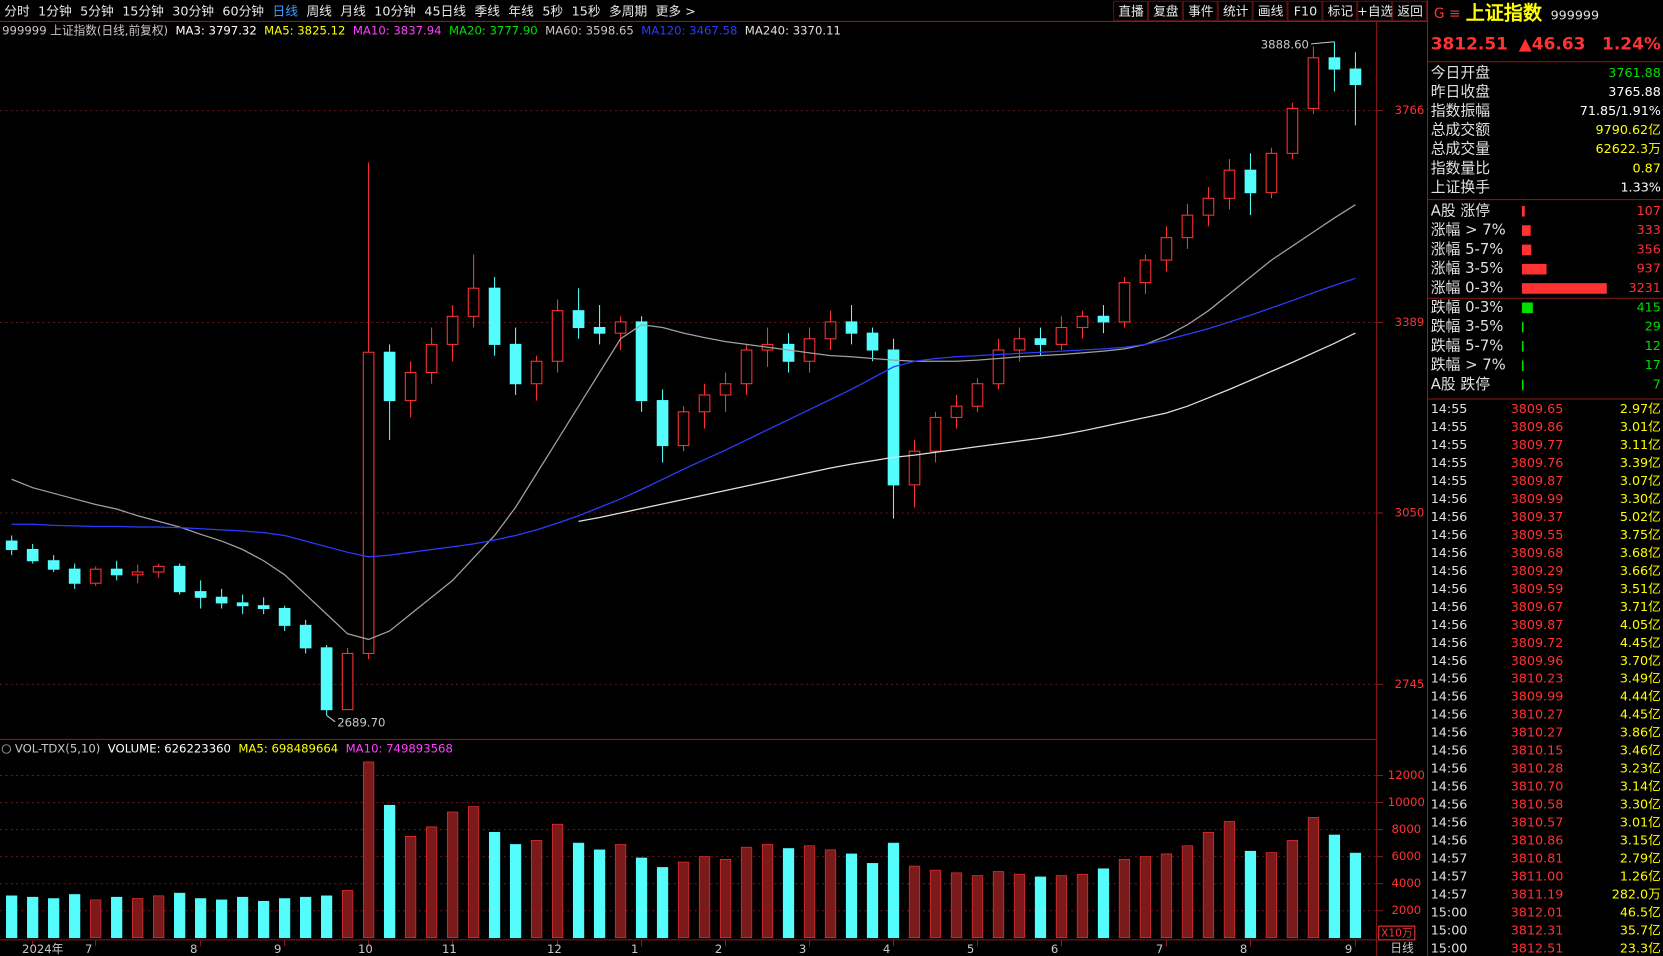  What do you see at coordinates (1449, 947) in the screenshot?
I see `tick-time: 15:00` at bounding box center [1449, 947].